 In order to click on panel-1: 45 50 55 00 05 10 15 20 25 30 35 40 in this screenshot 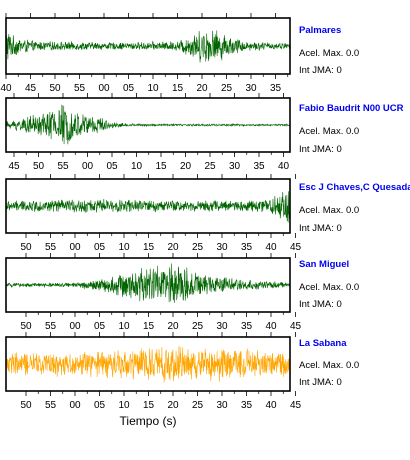, I will do `click(148, 132)`.